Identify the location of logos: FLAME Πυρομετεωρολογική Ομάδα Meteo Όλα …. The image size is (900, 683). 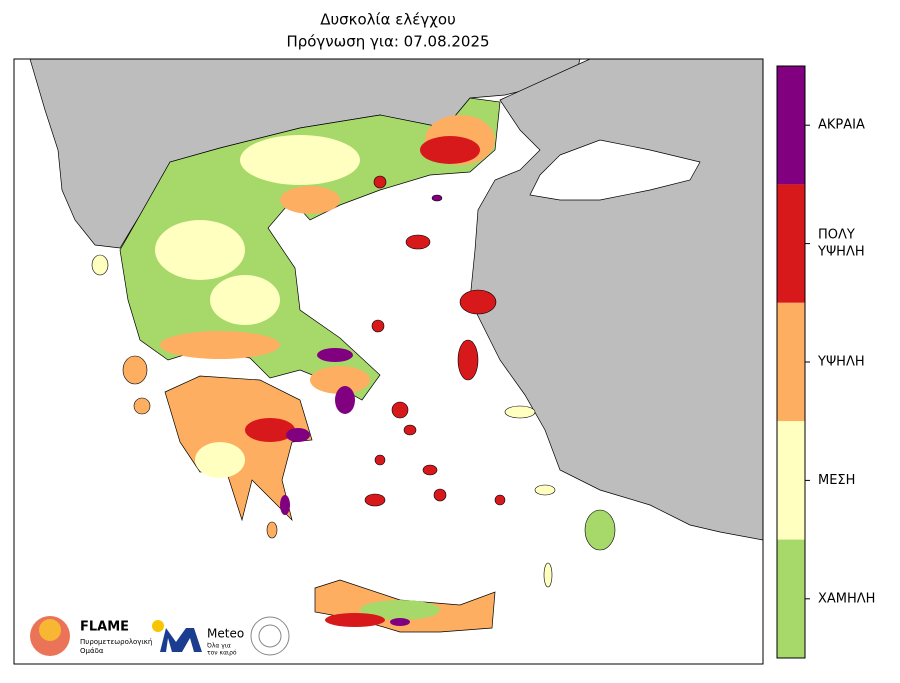
(160, 636).